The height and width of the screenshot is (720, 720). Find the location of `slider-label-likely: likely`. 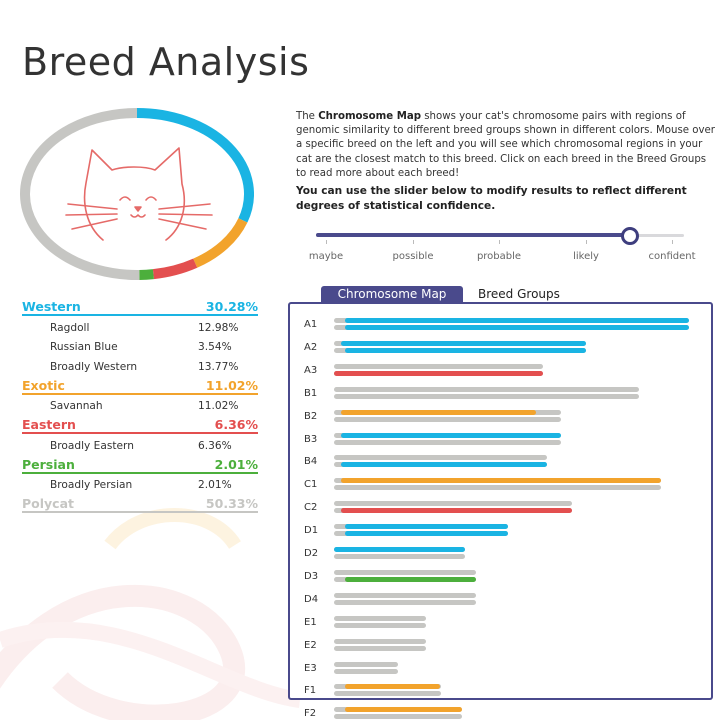

slider-label-likely: likely is located at coordinates (586, 256).